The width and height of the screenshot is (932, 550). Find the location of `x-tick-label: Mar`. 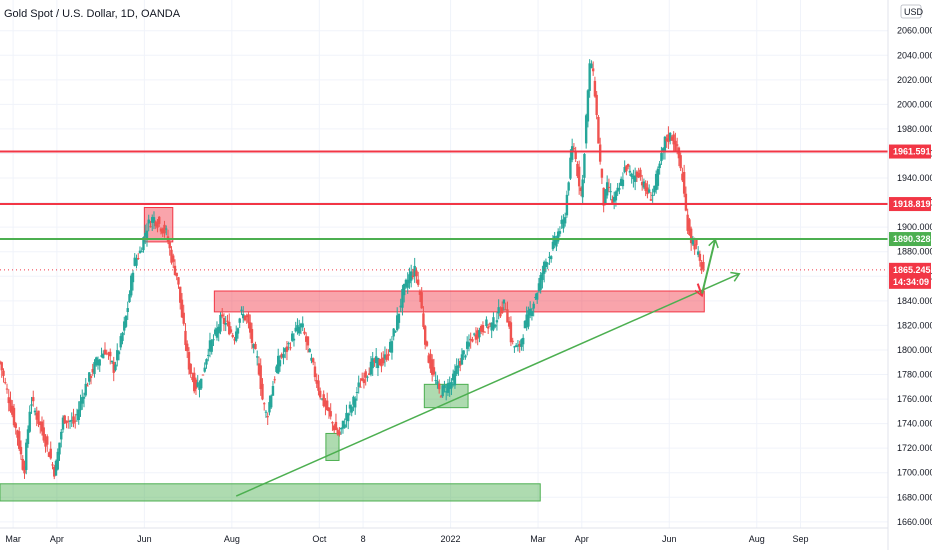

x-tick-label: Mar is located at coordinates (13, 539).